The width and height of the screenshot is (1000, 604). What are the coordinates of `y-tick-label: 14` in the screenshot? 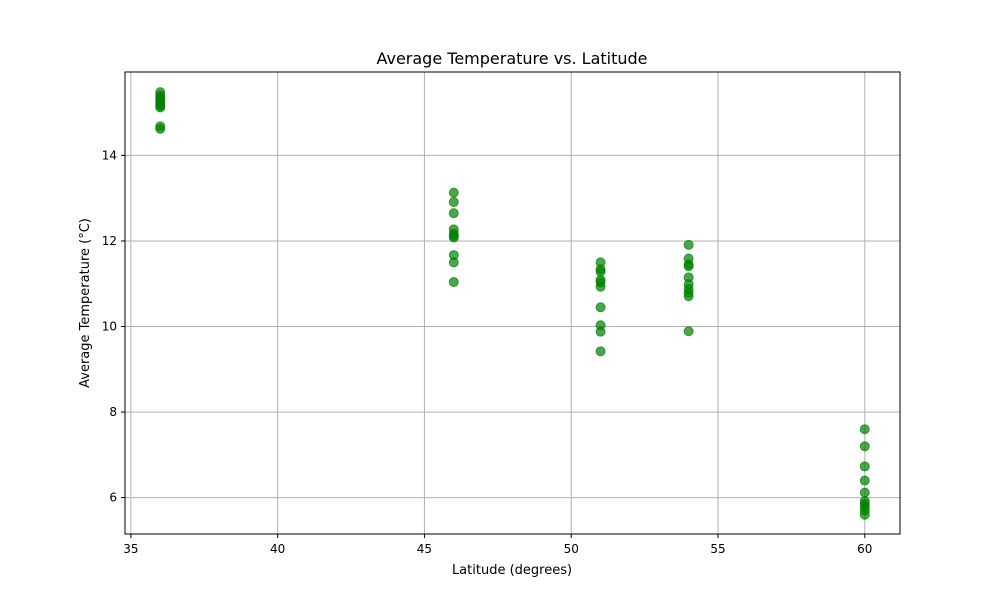 It's located at (109, 155).